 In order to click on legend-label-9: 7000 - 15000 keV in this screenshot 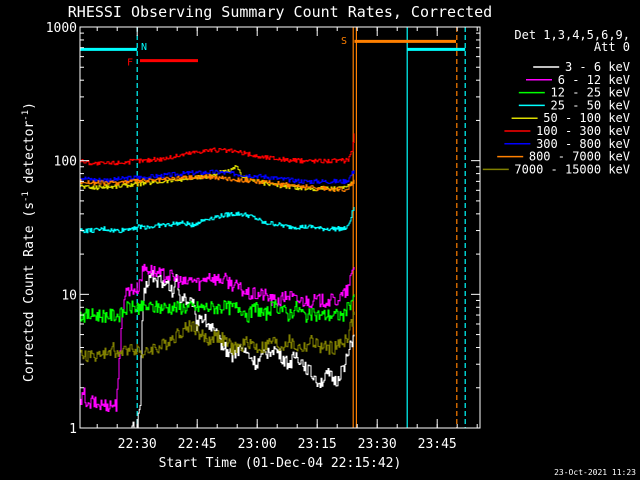, I will do `click(572, 169)`.